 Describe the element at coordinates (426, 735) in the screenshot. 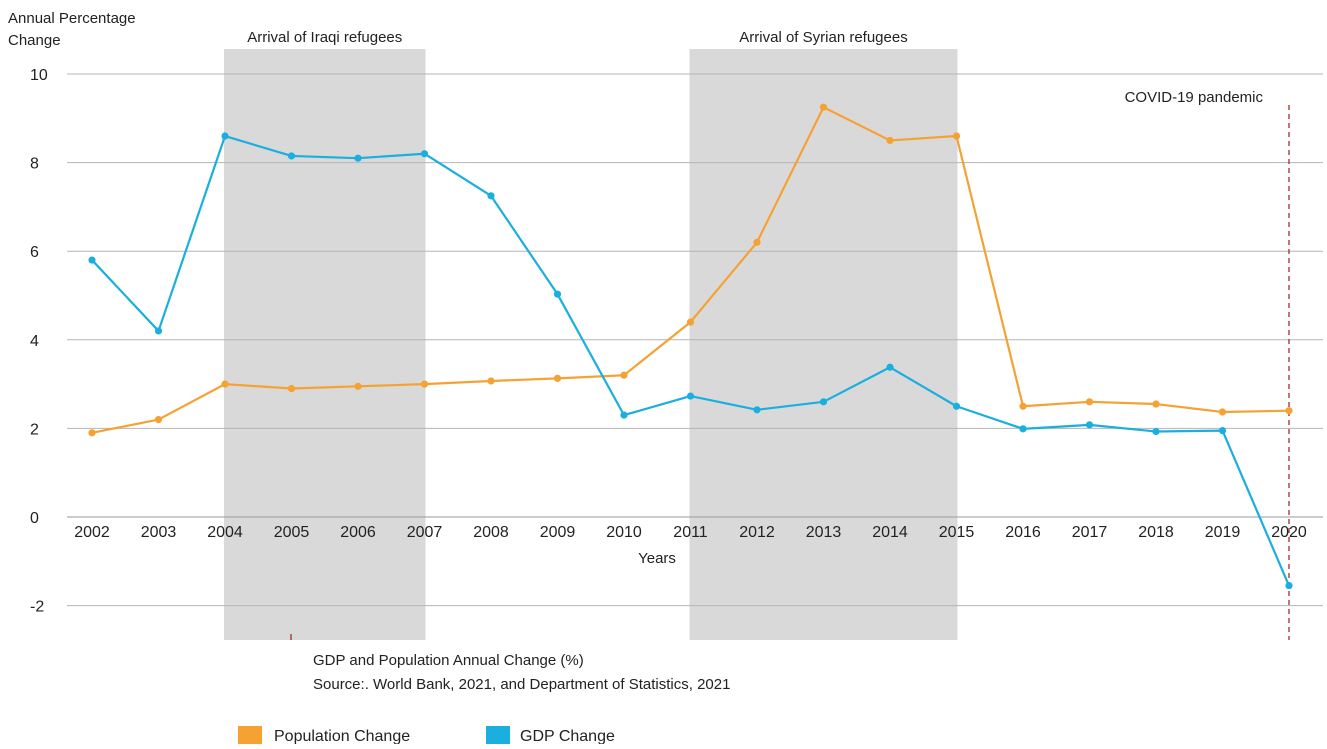

I see `legend: Population Change GDP Change` at that location.